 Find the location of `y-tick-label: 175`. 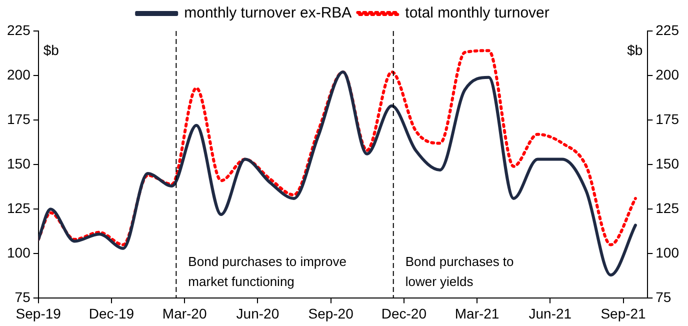

y-tick-label: 175 is located at coordinates (19, 118).